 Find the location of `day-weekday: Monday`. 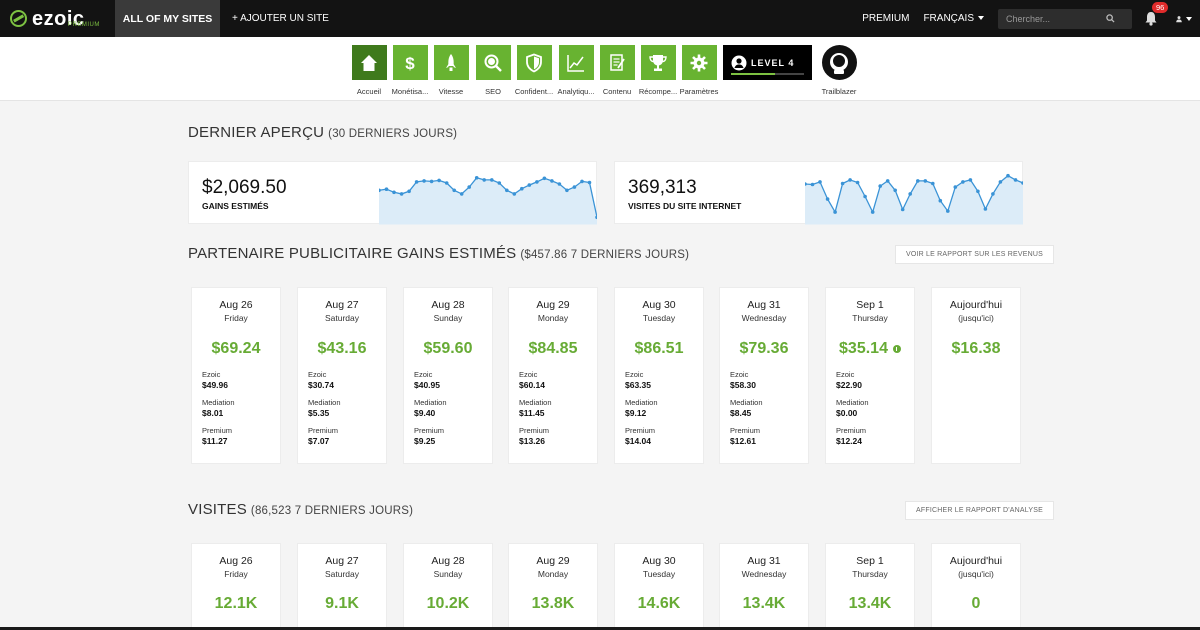

day-weekday: Monday is located at coordinates (553, 318).